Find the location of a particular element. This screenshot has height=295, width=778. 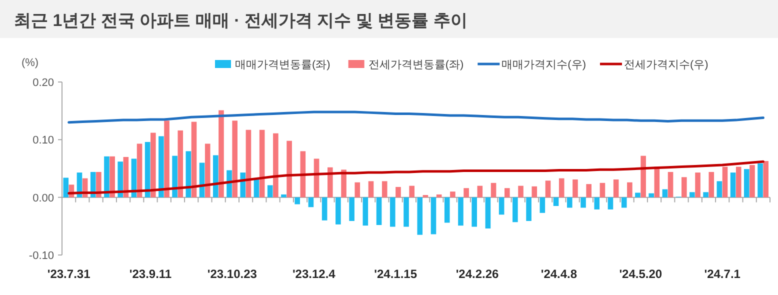

x-tick-label: '24.4.8 is located at coordinates (559, 274).